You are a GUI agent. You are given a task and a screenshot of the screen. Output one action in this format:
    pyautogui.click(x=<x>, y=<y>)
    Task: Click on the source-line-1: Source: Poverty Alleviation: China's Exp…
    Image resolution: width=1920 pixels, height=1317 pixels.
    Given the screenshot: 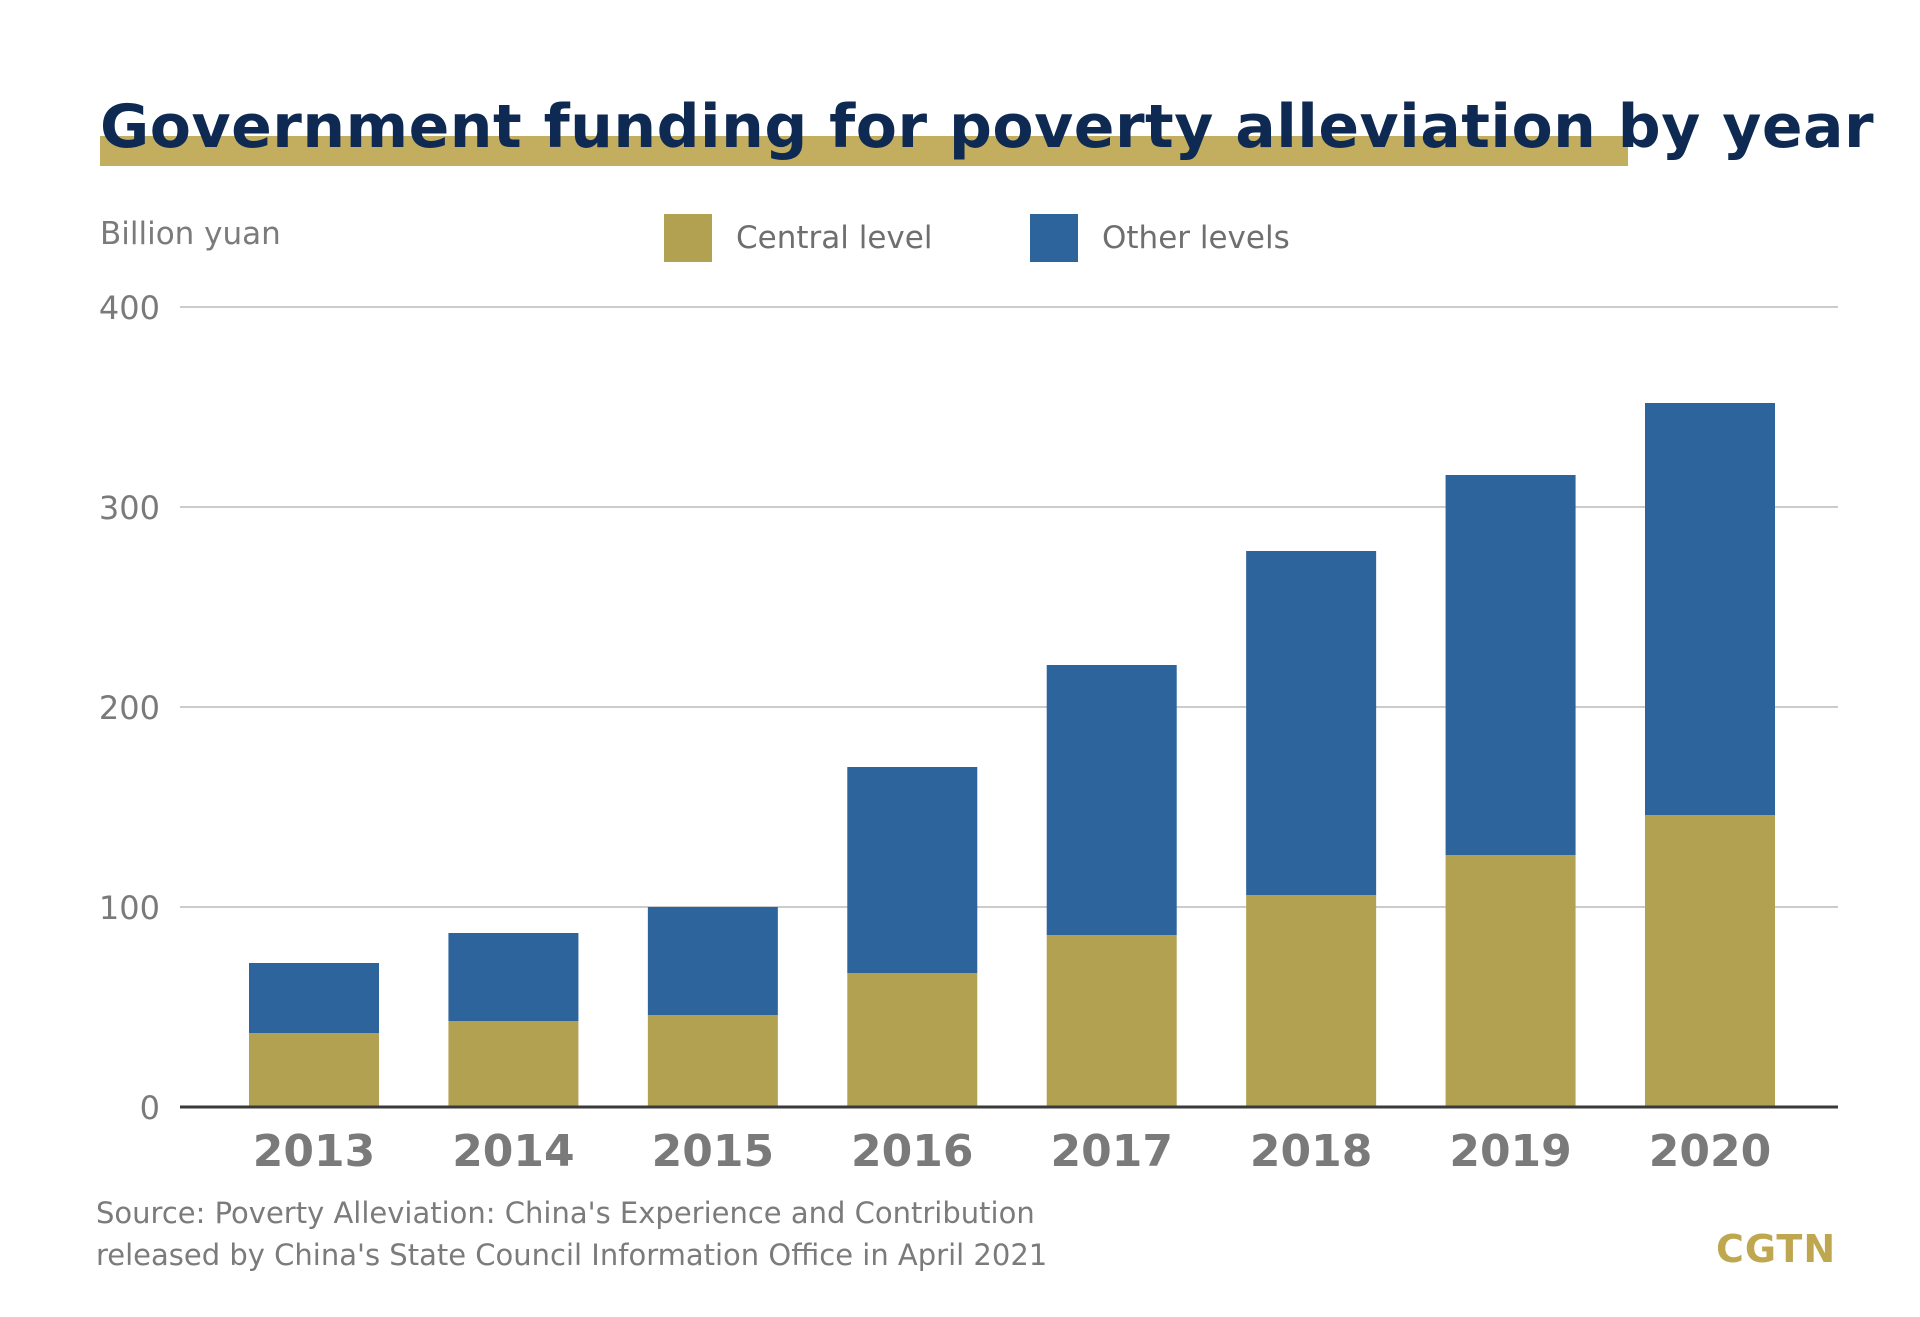 What is the action you would take?
    pyautogui.click(x=565, y=1213)
    